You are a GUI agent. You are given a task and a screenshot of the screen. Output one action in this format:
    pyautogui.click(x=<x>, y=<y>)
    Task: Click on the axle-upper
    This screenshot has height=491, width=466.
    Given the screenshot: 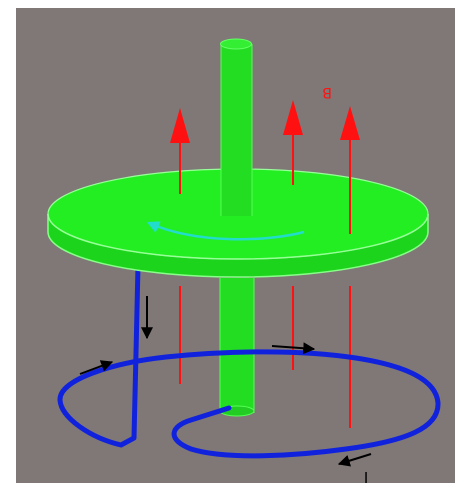 What is the action you would take?
    pyautogui.click(x=236, y=127)
    